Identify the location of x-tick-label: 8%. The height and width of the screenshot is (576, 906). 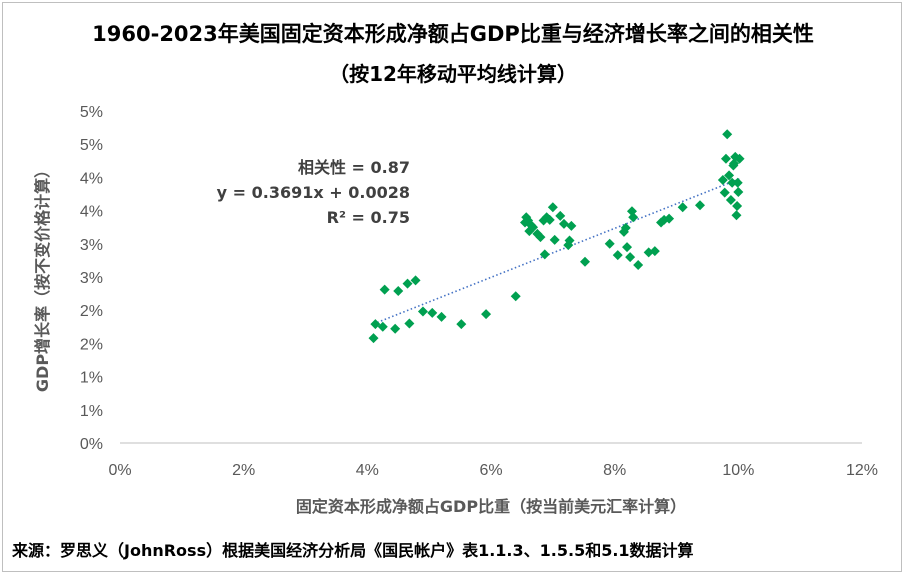
(614, 470).